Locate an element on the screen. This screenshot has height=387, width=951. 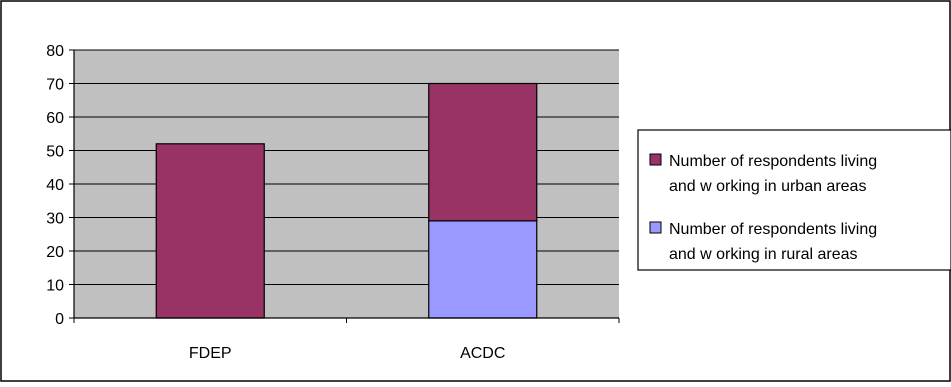
x-tick-label-acdc: ACDC is located at coordinates (482, 353).